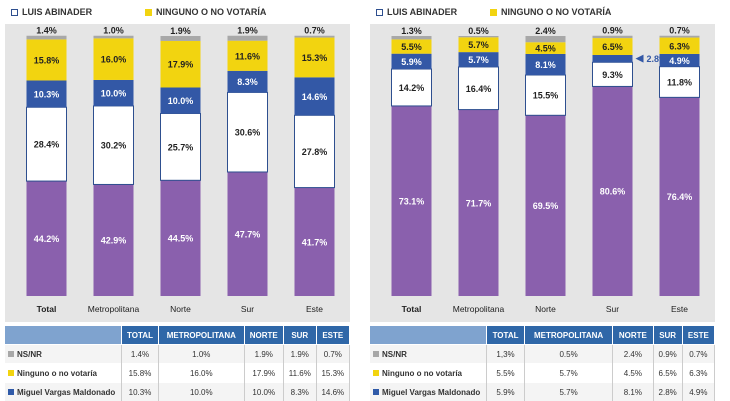  I want to click on table-cell: 1.4%, so click(140, 354).